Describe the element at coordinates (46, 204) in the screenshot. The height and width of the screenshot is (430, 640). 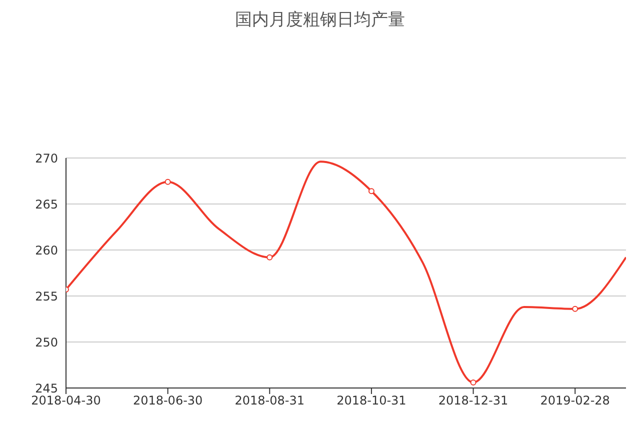
I see `y-tick-label: 265` at that location.